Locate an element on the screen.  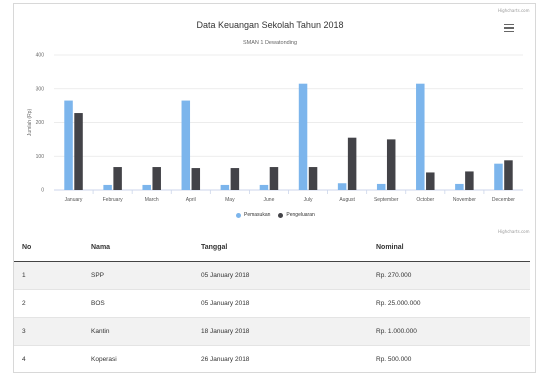
chart-credits-bottom: Highcharts.com is located at coordinates (514, 231).